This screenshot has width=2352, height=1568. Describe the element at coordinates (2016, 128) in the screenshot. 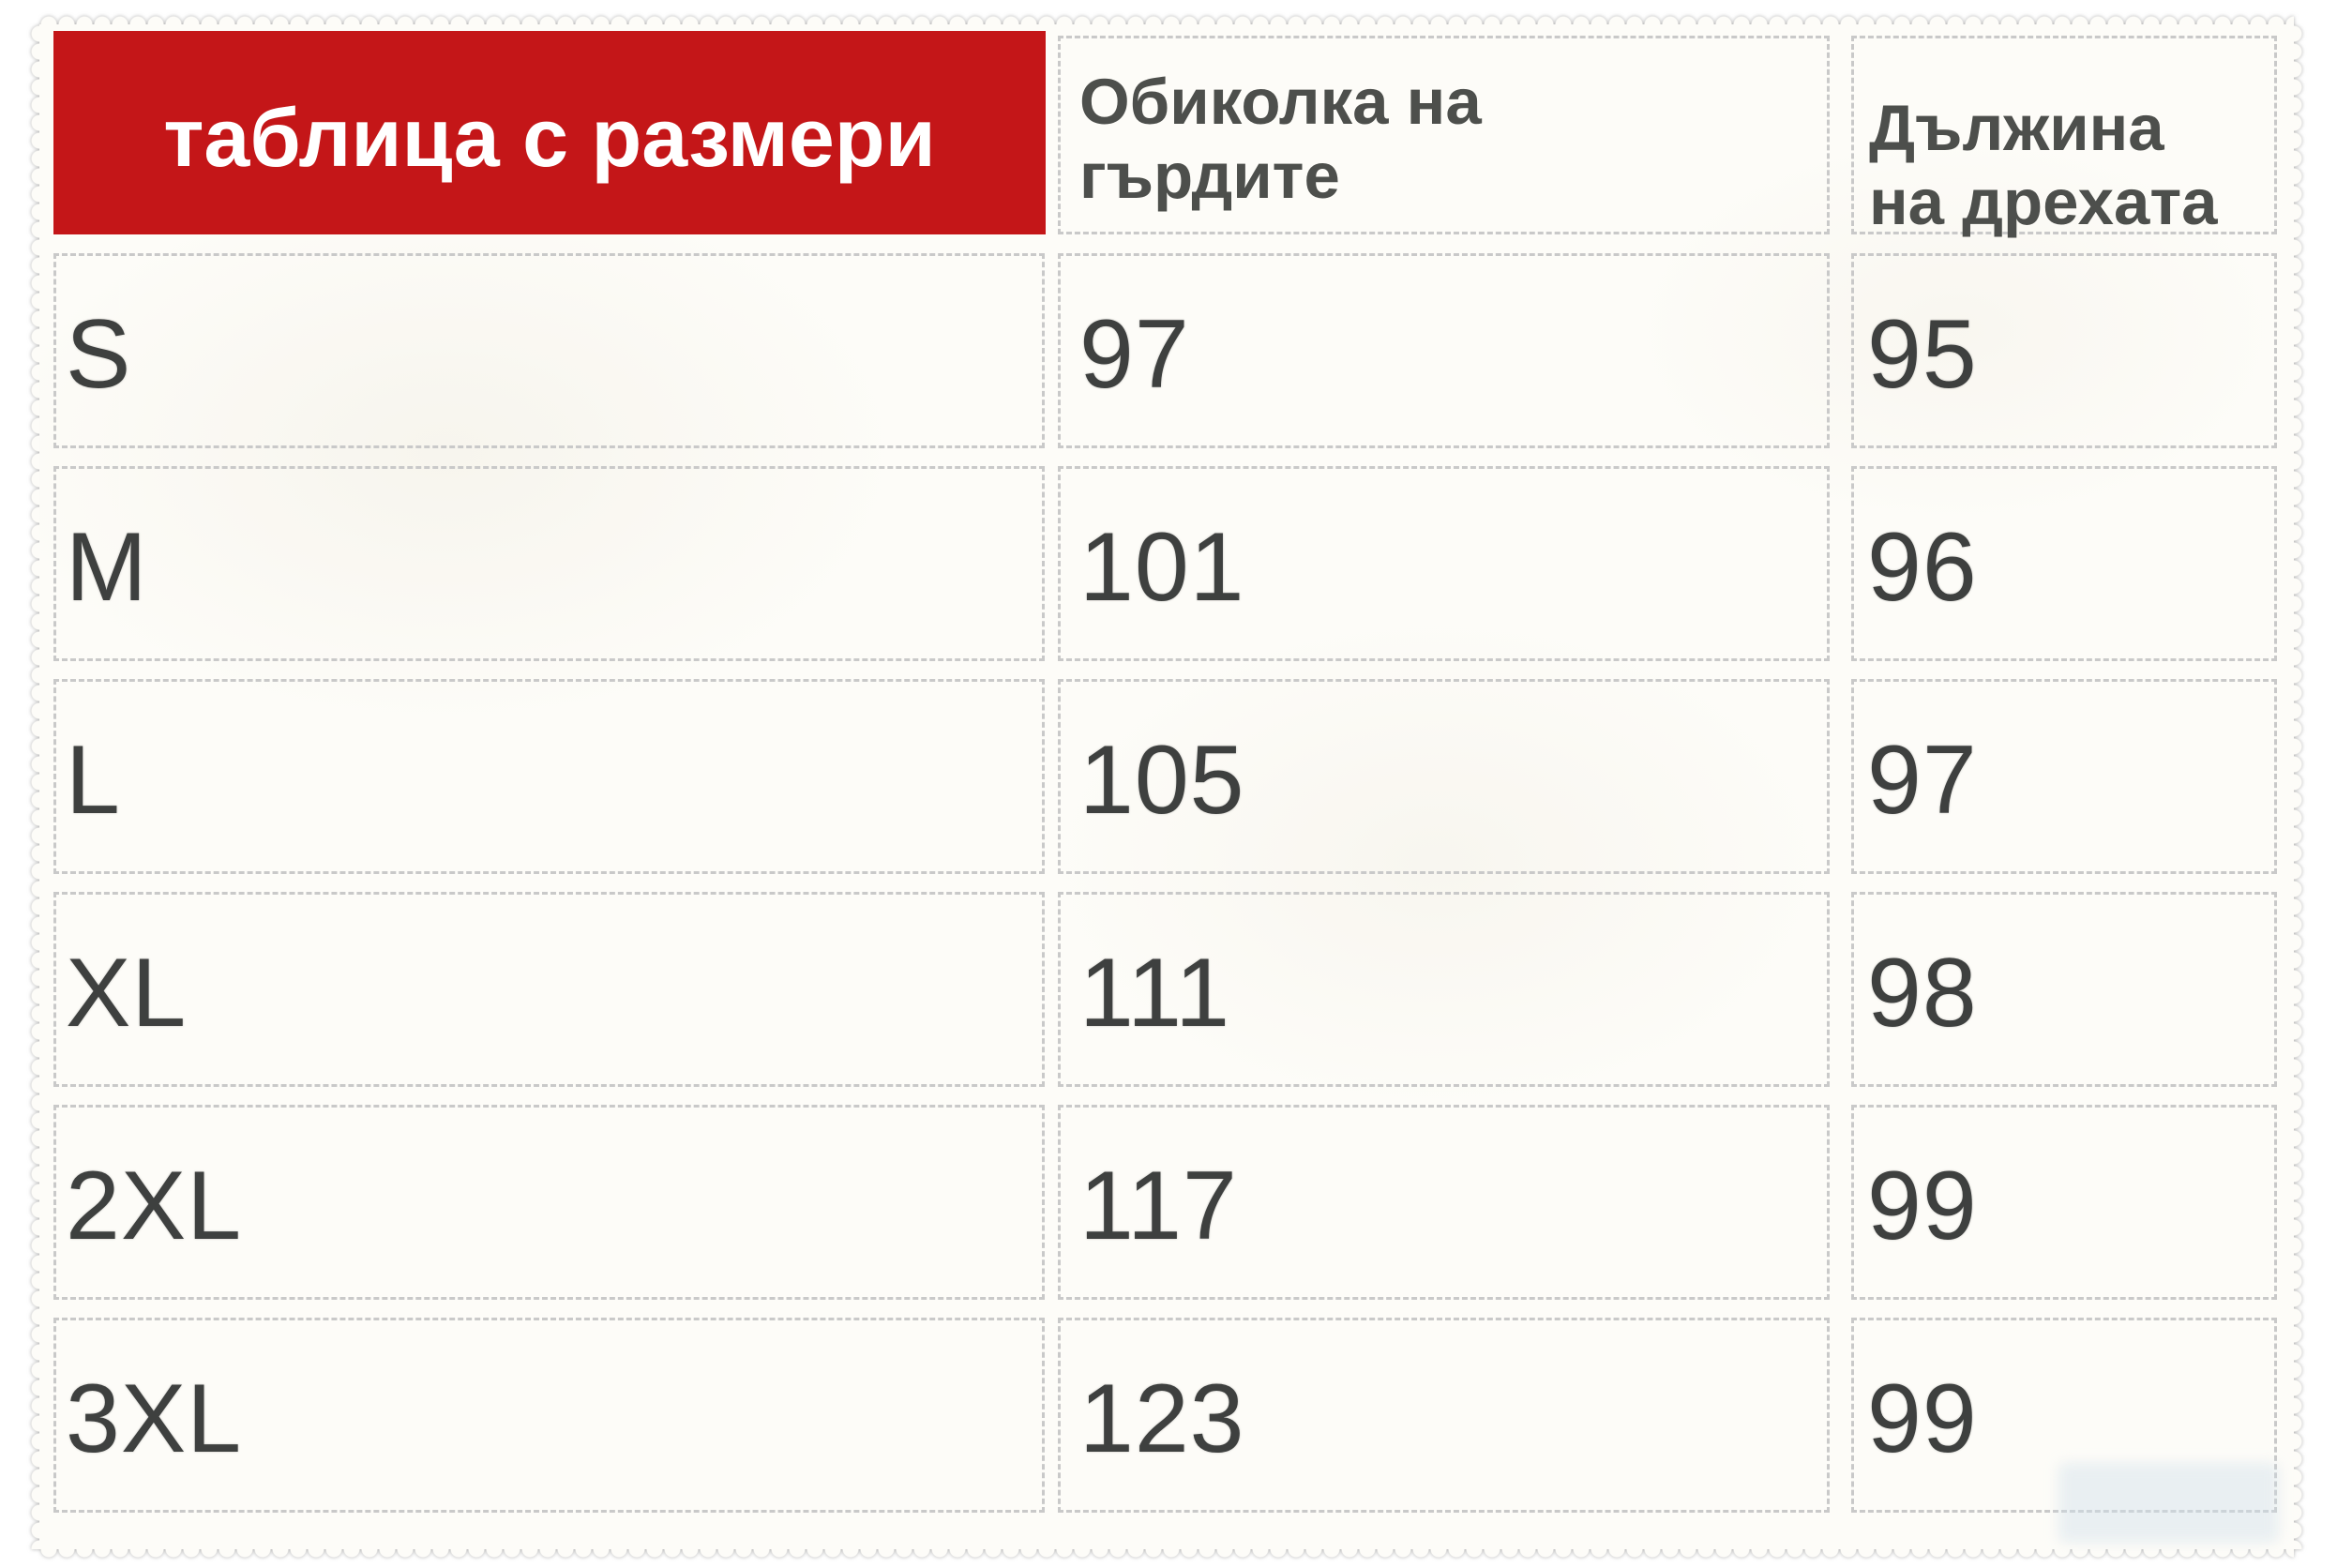

I see `column-header-length-line1: Дължина` at that location.